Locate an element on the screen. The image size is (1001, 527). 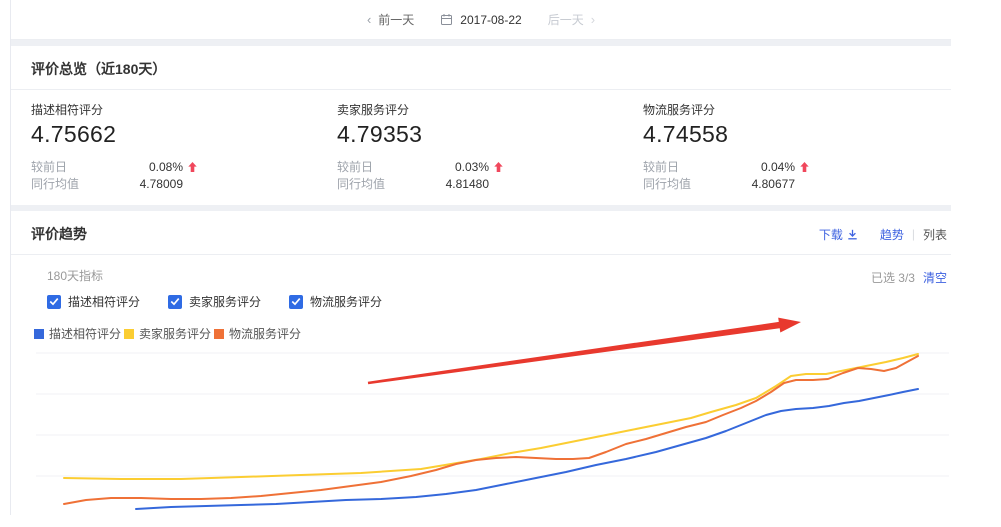
metric-label: 物流服务评分 is located at coordinates (679, 110).